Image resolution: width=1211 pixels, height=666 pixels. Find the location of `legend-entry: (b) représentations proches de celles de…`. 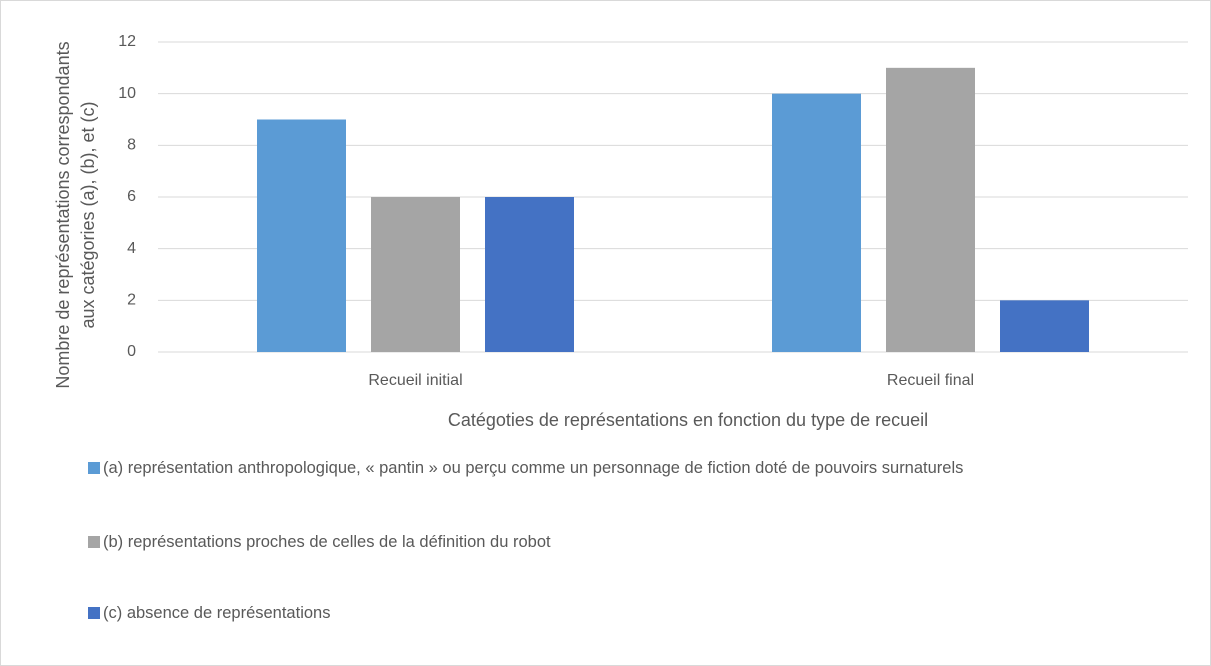

legend-entry: (b) représentations proches de celles de… is located at coordinates (618, 542).